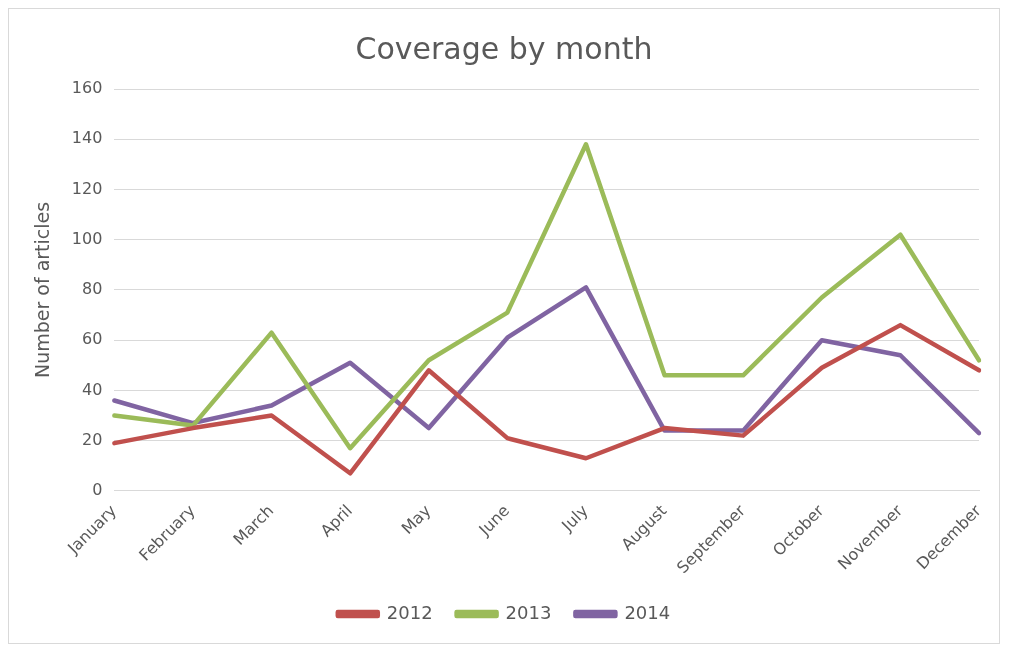 This screenshot has width=1009, height=652. What do you see at coordinates (528, 612) in the screenshot?
I see `legend-label: 2013` at bounding box center [528, 612].